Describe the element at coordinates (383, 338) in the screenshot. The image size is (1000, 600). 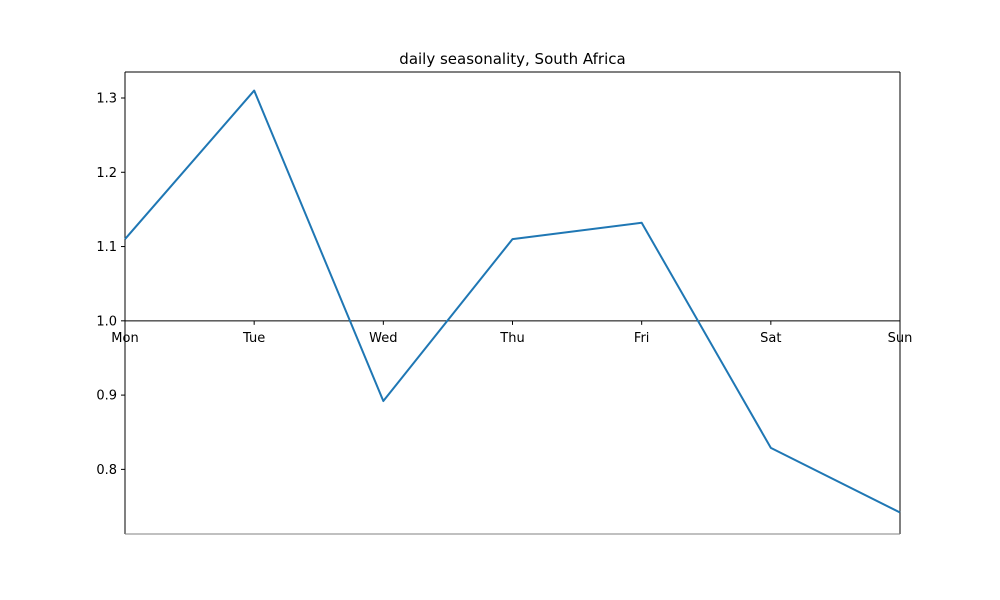
I see `x-tick-label: Wed` at that location.